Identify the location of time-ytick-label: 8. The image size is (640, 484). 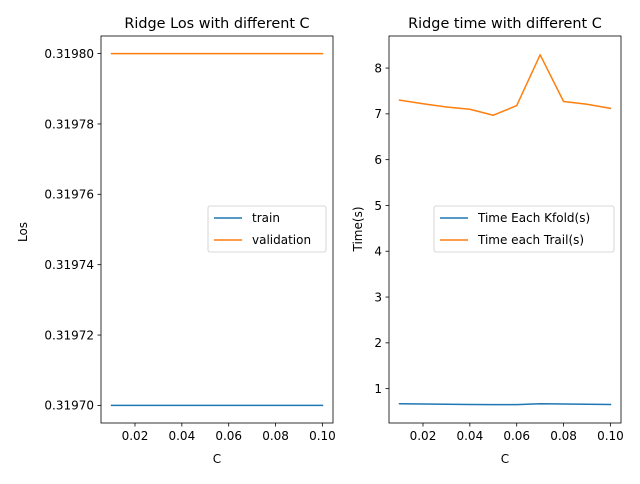
(378, 68).